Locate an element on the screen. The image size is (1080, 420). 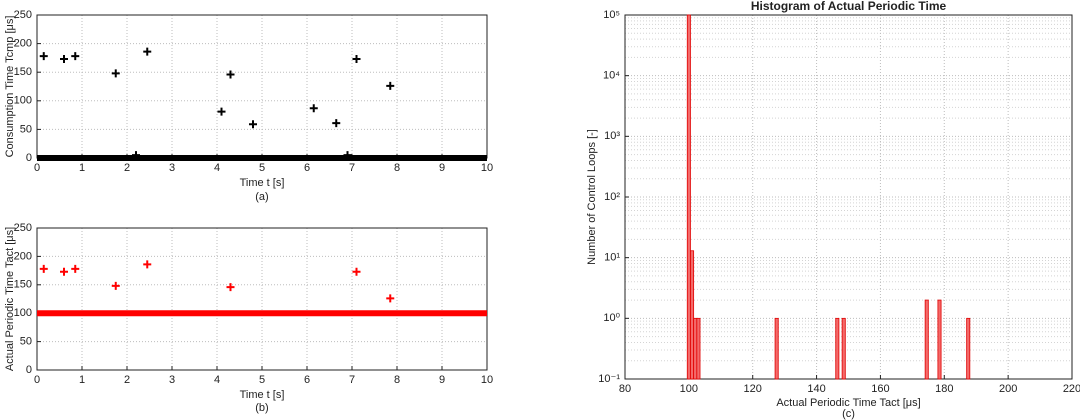
x-tick-label: 140 is located at coordinates (816, 389).